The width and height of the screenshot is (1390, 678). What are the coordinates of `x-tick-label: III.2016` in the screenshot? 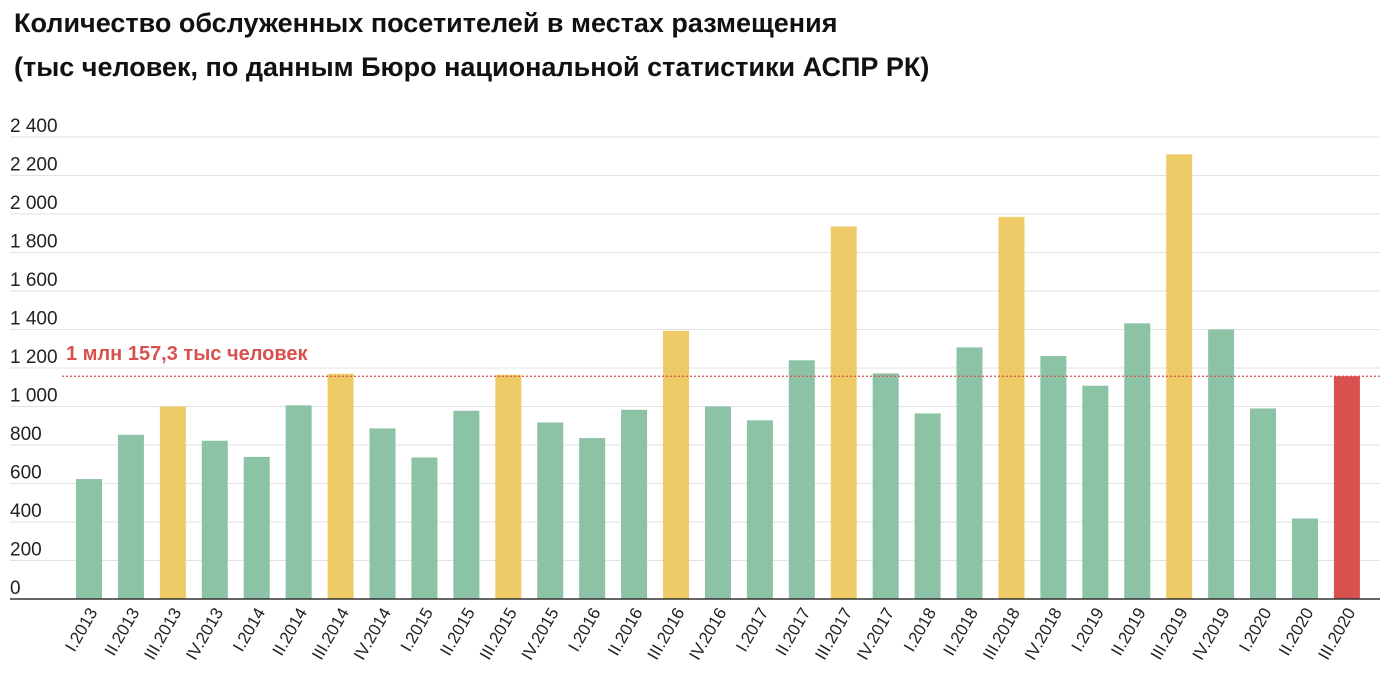 It's located at (666, 634).